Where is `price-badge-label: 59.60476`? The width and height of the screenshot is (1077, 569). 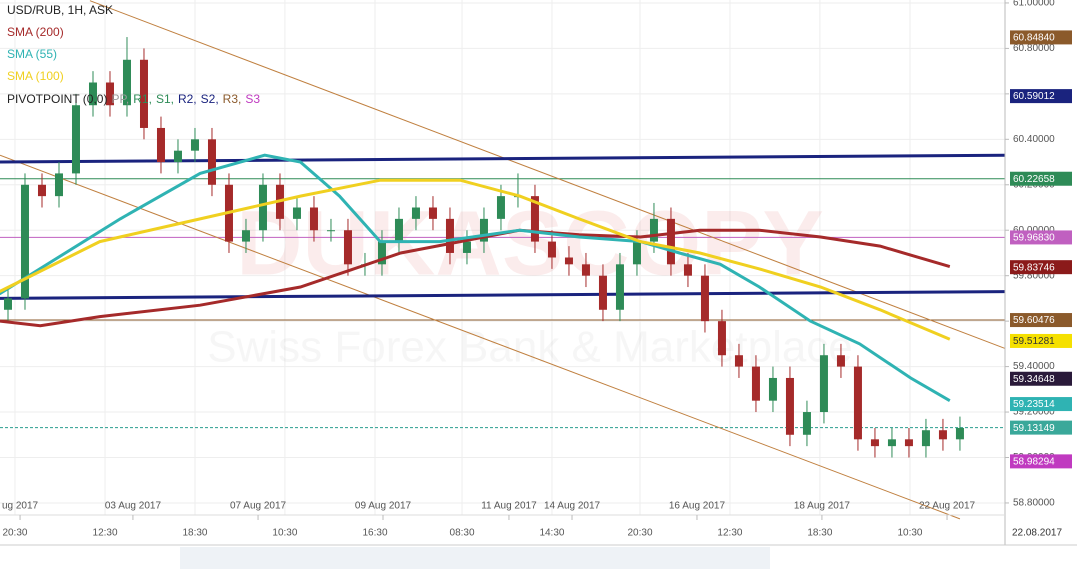
price-badge-label: 59.60476 is located at coordinates (1034, 320).